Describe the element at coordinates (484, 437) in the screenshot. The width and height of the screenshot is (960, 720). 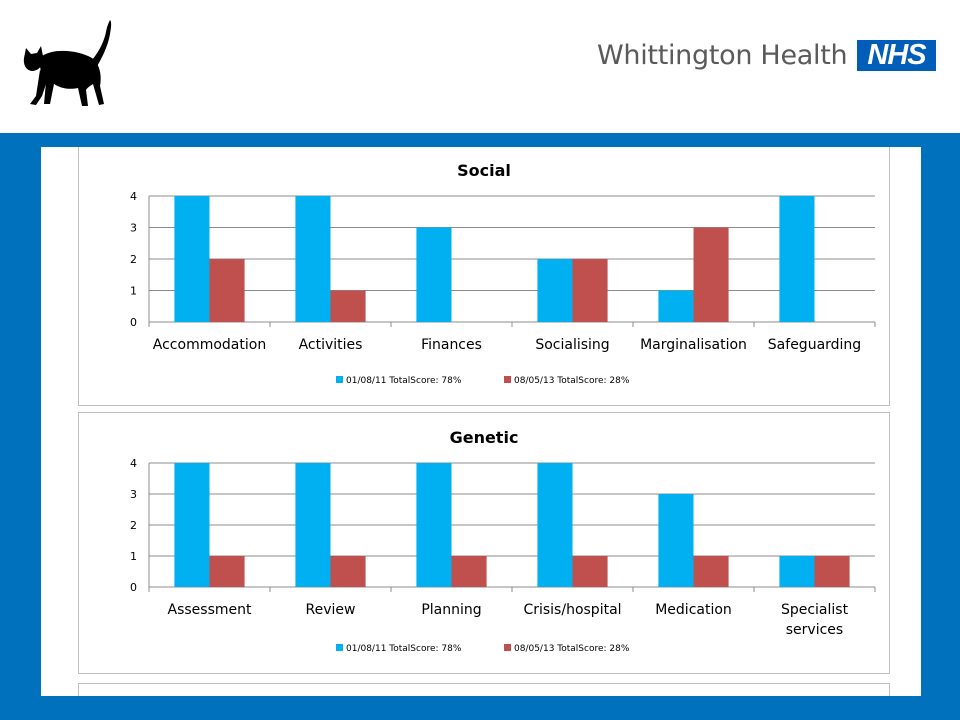
I see `chart-title: Genetic` at that location.